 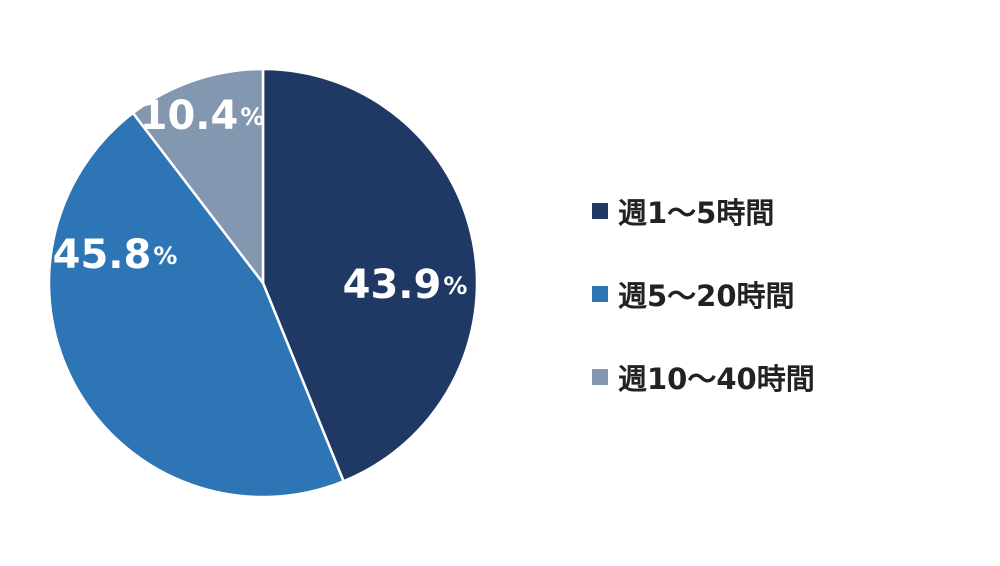 What do you see at coordinates (696, 213) in the screenshot?
I see `legend-label-1: 週1〜5時間` at bounding box center [696, 213].